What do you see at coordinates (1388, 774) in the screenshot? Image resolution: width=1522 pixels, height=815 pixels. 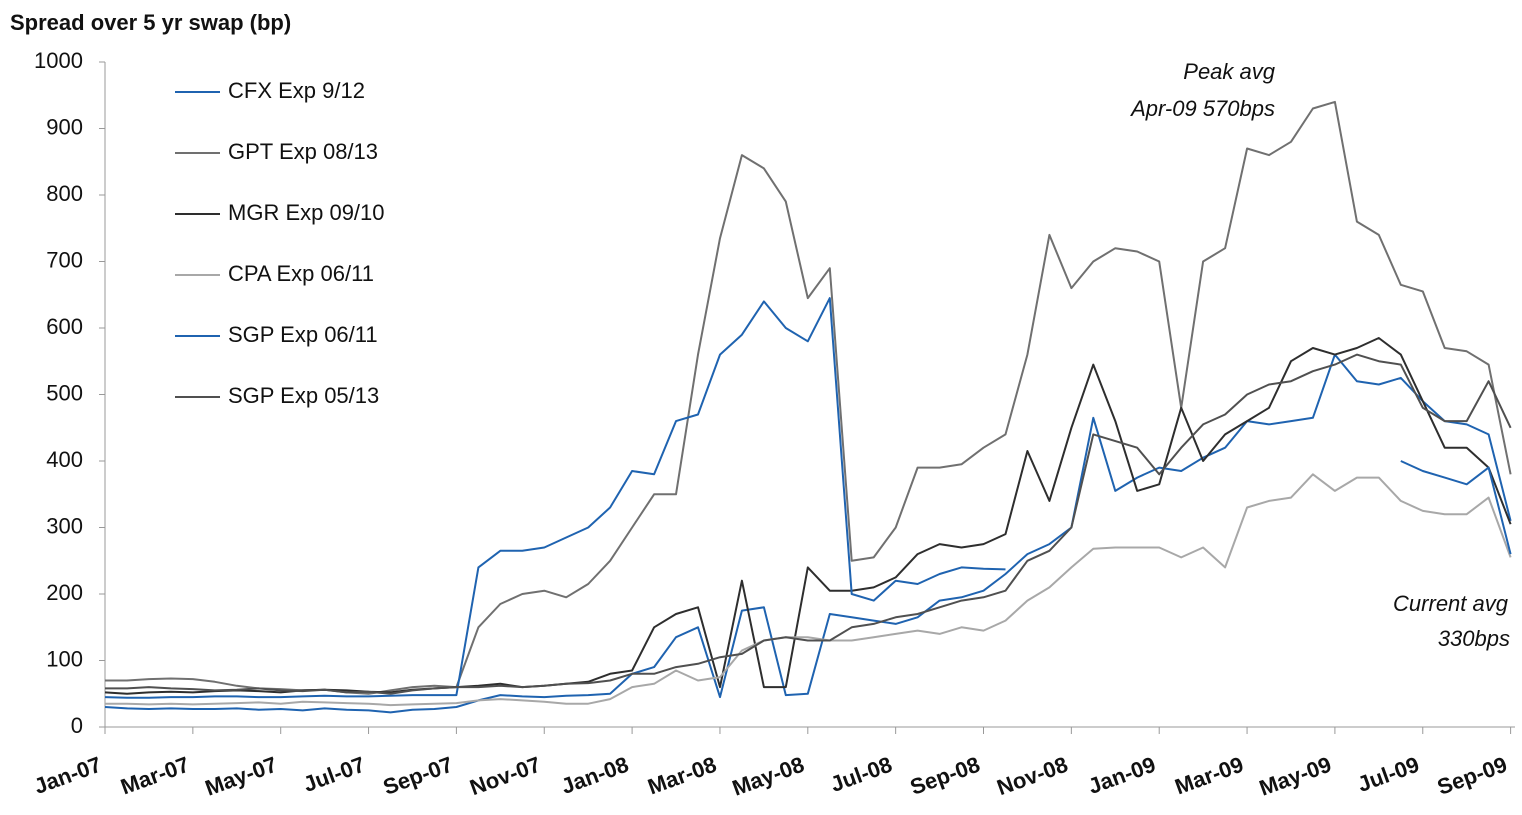 I see `x-tick-label: Jul-09` at bounding box center [1388, 774].